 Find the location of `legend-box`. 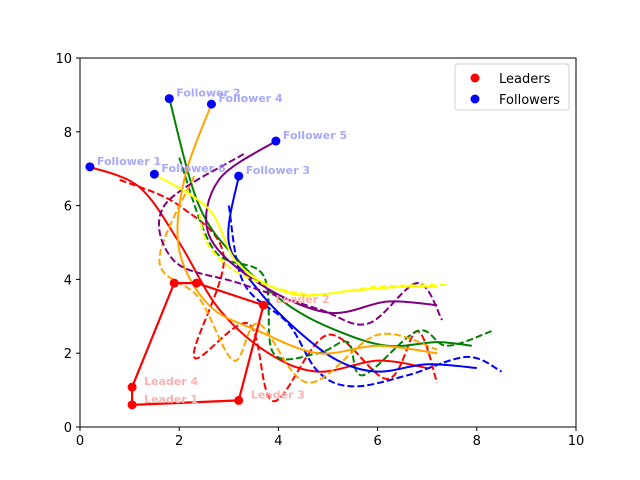

legend-box is located at coordinates (512, 87).